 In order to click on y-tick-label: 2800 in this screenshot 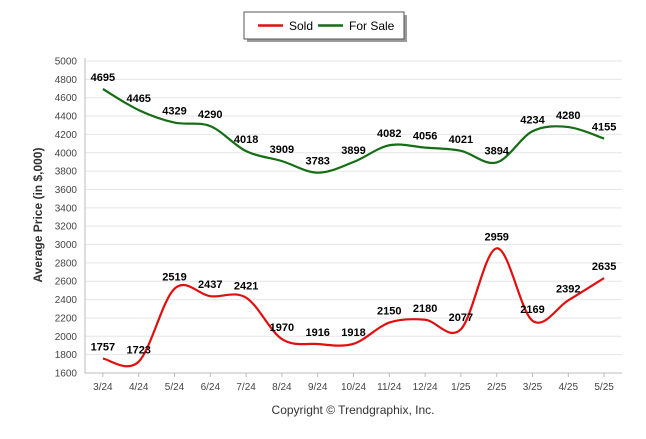, I will do `click(66, 263)`.